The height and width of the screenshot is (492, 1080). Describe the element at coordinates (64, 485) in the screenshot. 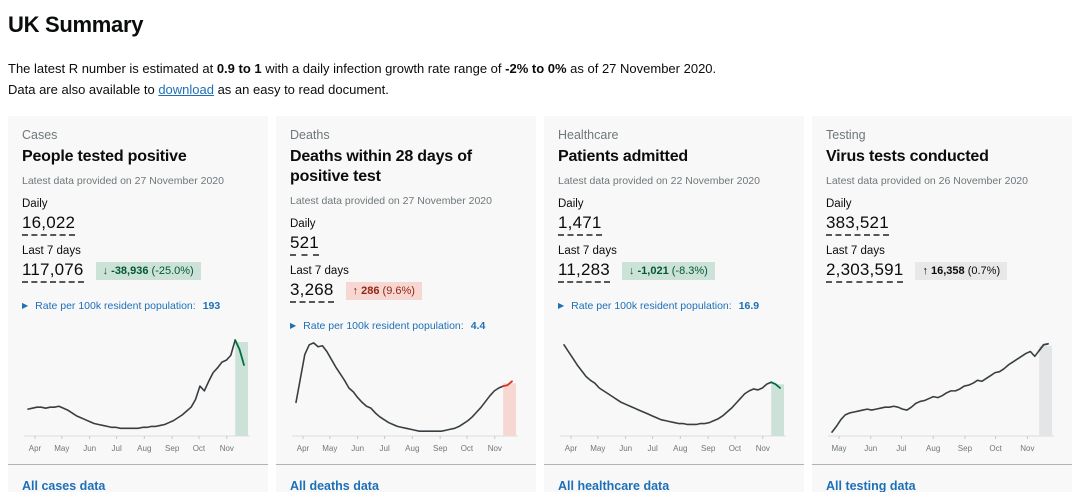

I see `all-cases-data-link: All cases data` at that location.